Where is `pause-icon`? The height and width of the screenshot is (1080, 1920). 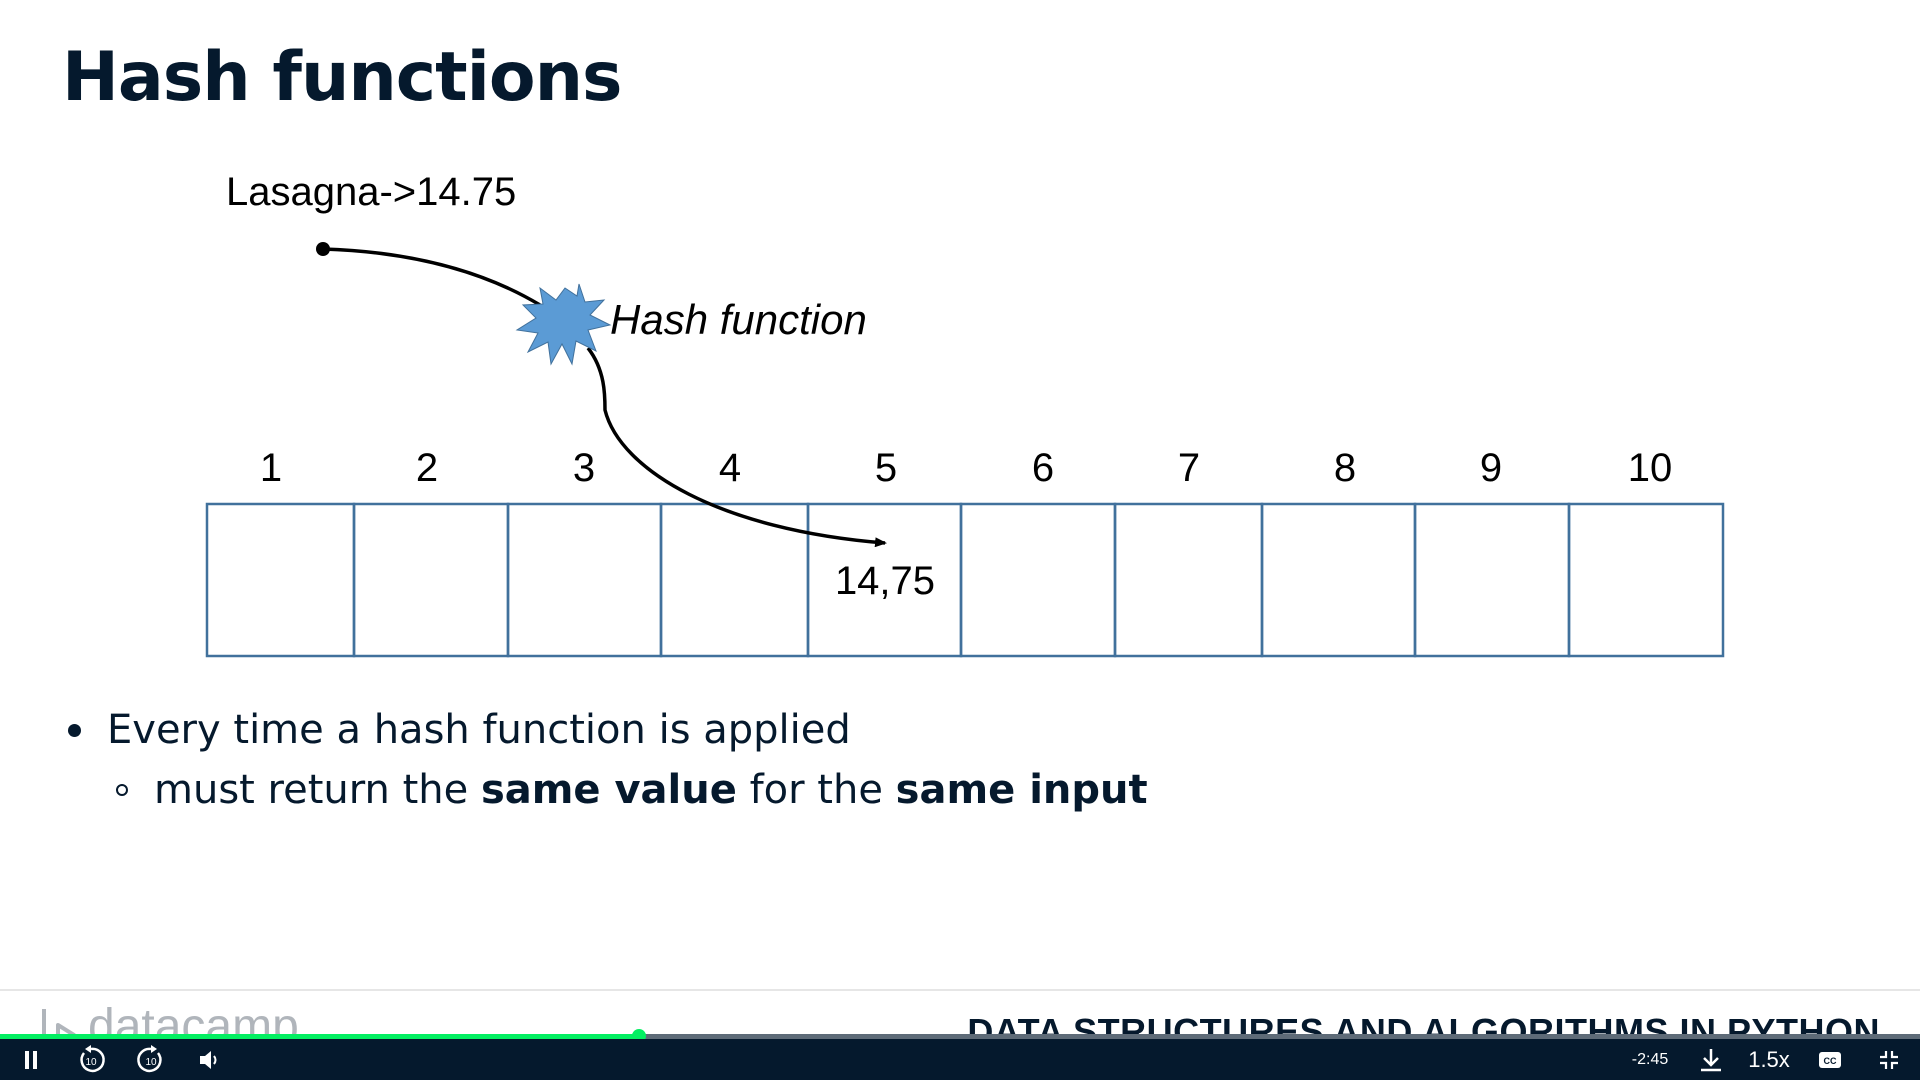
pause-icon is located at coordinates (31, 1059).